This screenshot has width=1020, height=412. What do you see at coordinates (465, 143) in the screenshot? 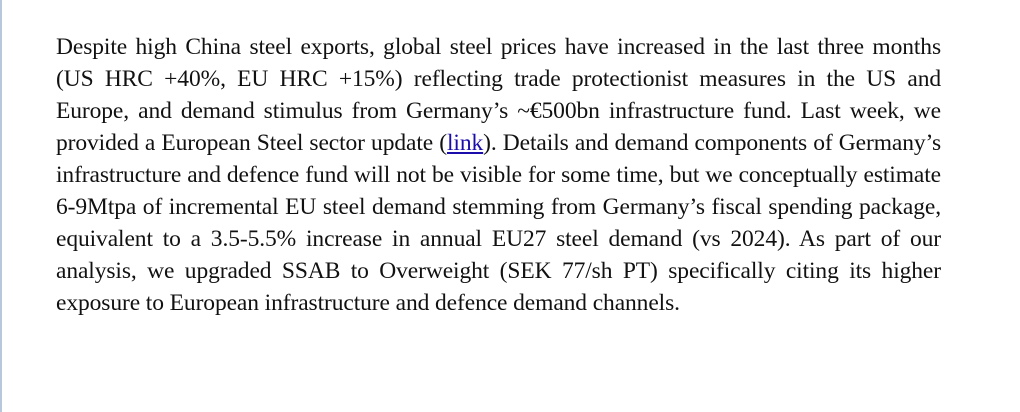
I see `european-steel-update-link: link` at bounding box center [465, 143].